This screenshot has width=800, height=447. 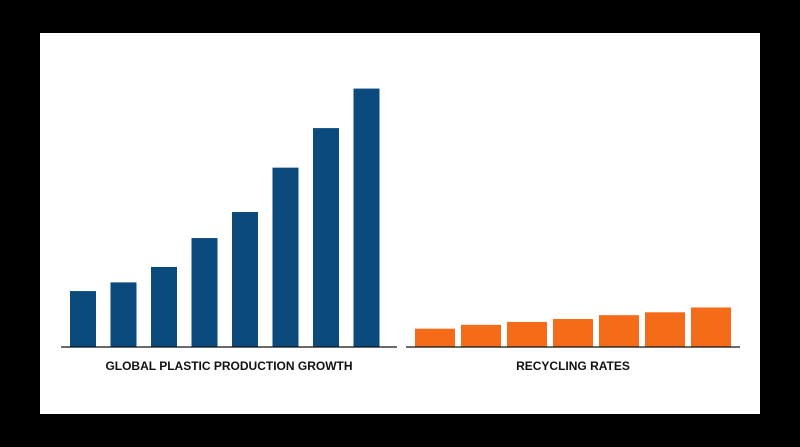 I want to click on production-chart-title: GLOBAL PLASTIC PRODUCTION GROWTH, so click(x=228, y=366).